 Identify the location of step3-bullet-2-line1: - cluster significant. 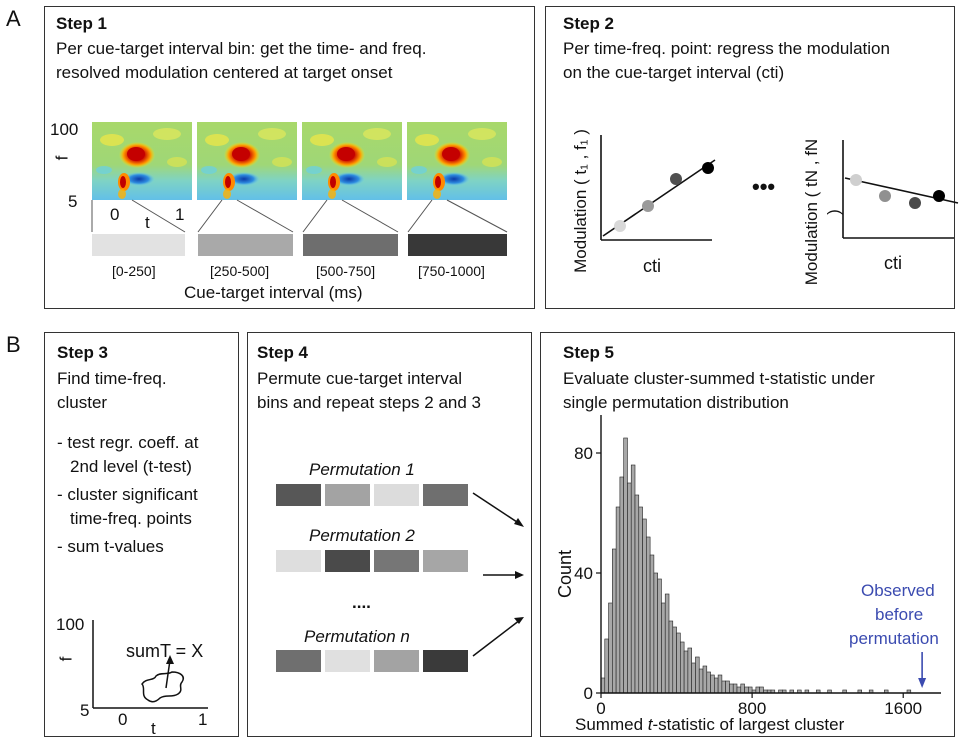
(127, 494).